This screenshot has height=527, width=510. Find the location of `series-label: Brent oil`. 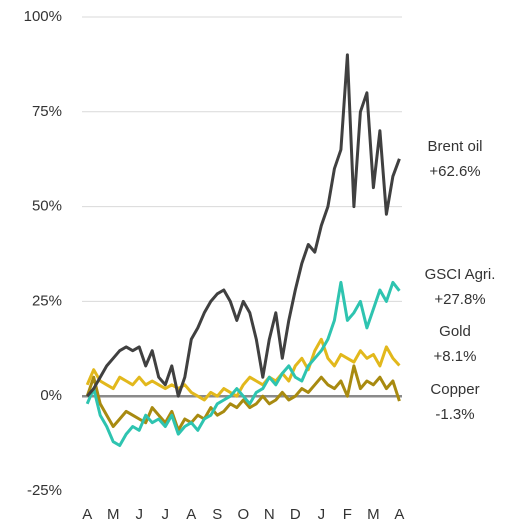

series-label: Brent oil is located at coordinates (454, 146).